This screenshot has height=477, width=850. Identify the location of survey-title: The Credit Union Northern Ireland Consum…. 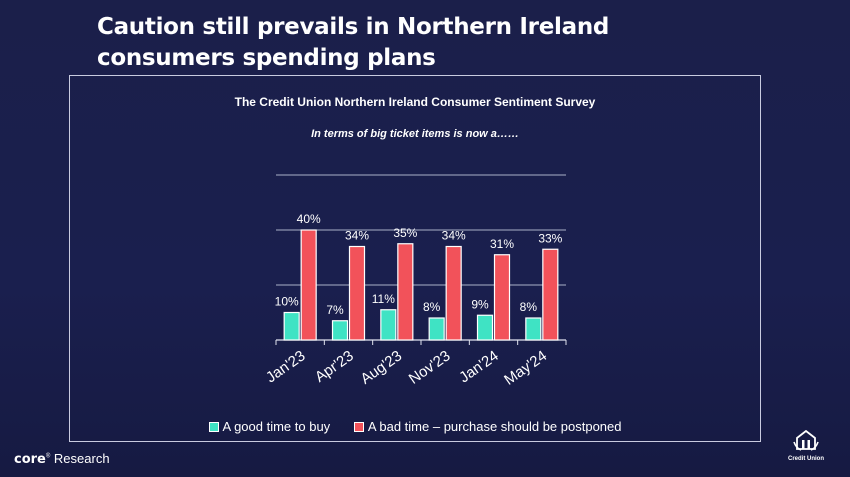
(415, 102).